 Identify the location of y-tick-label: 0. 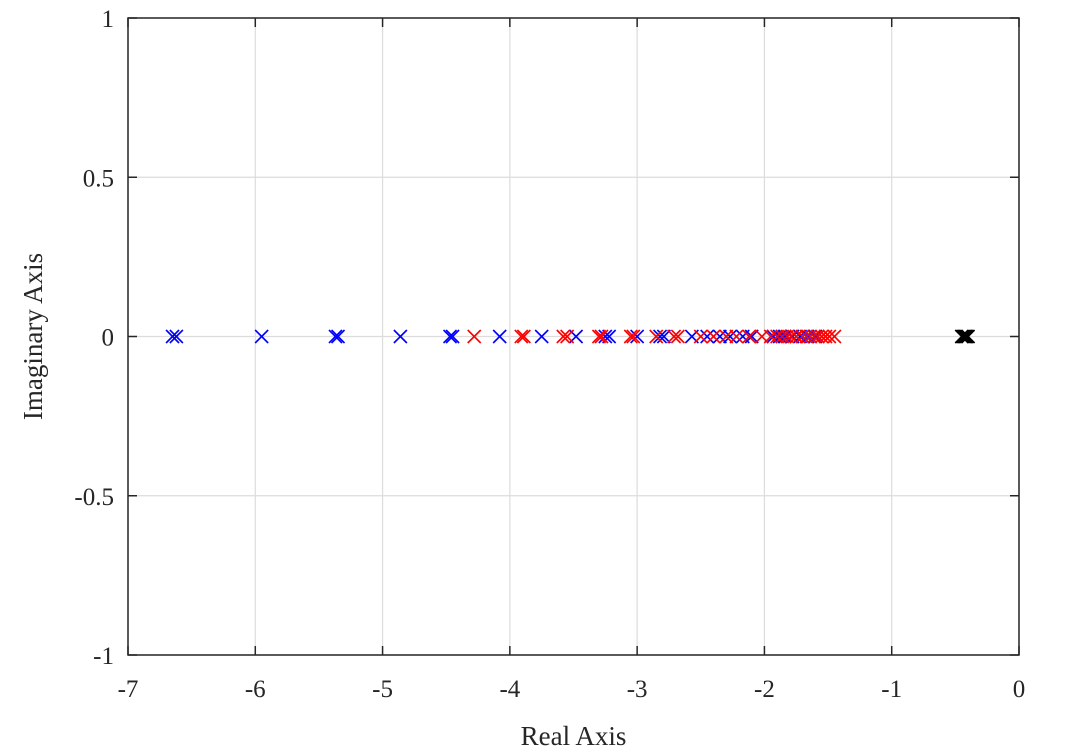
(108, 338).